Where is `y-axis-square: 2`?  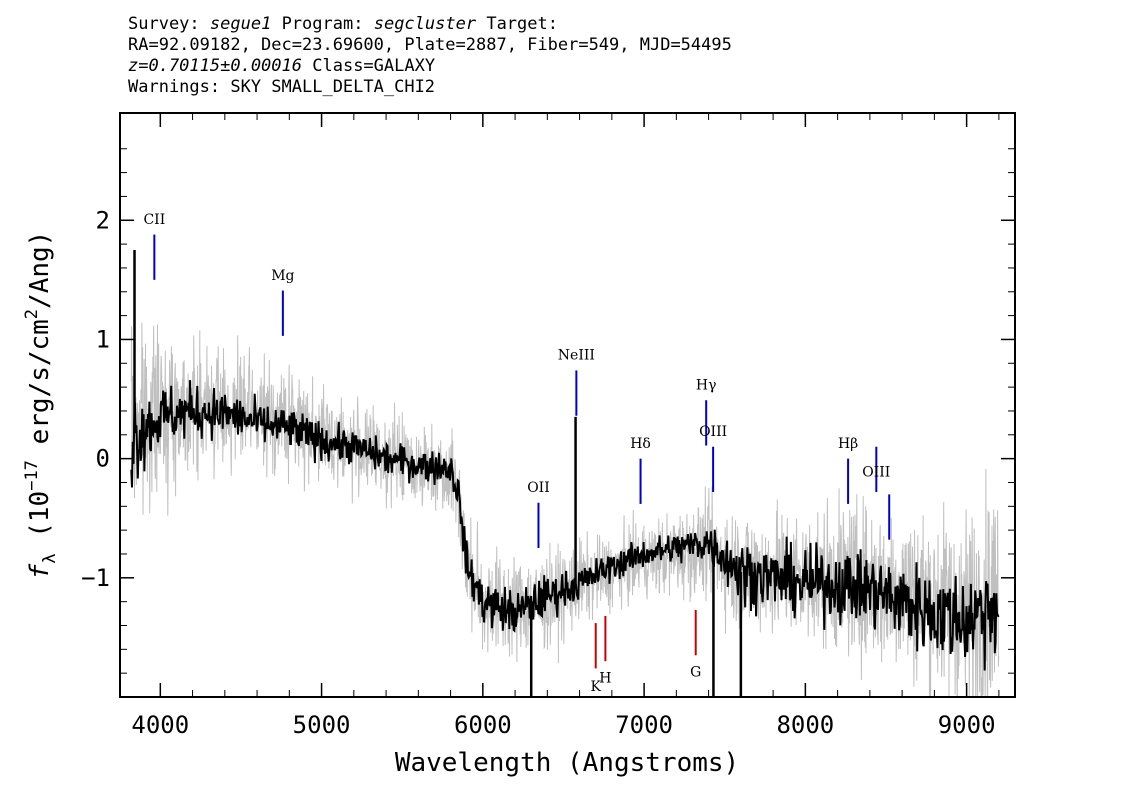
y-axis-square: 2 is located at coordinates (32, 314).